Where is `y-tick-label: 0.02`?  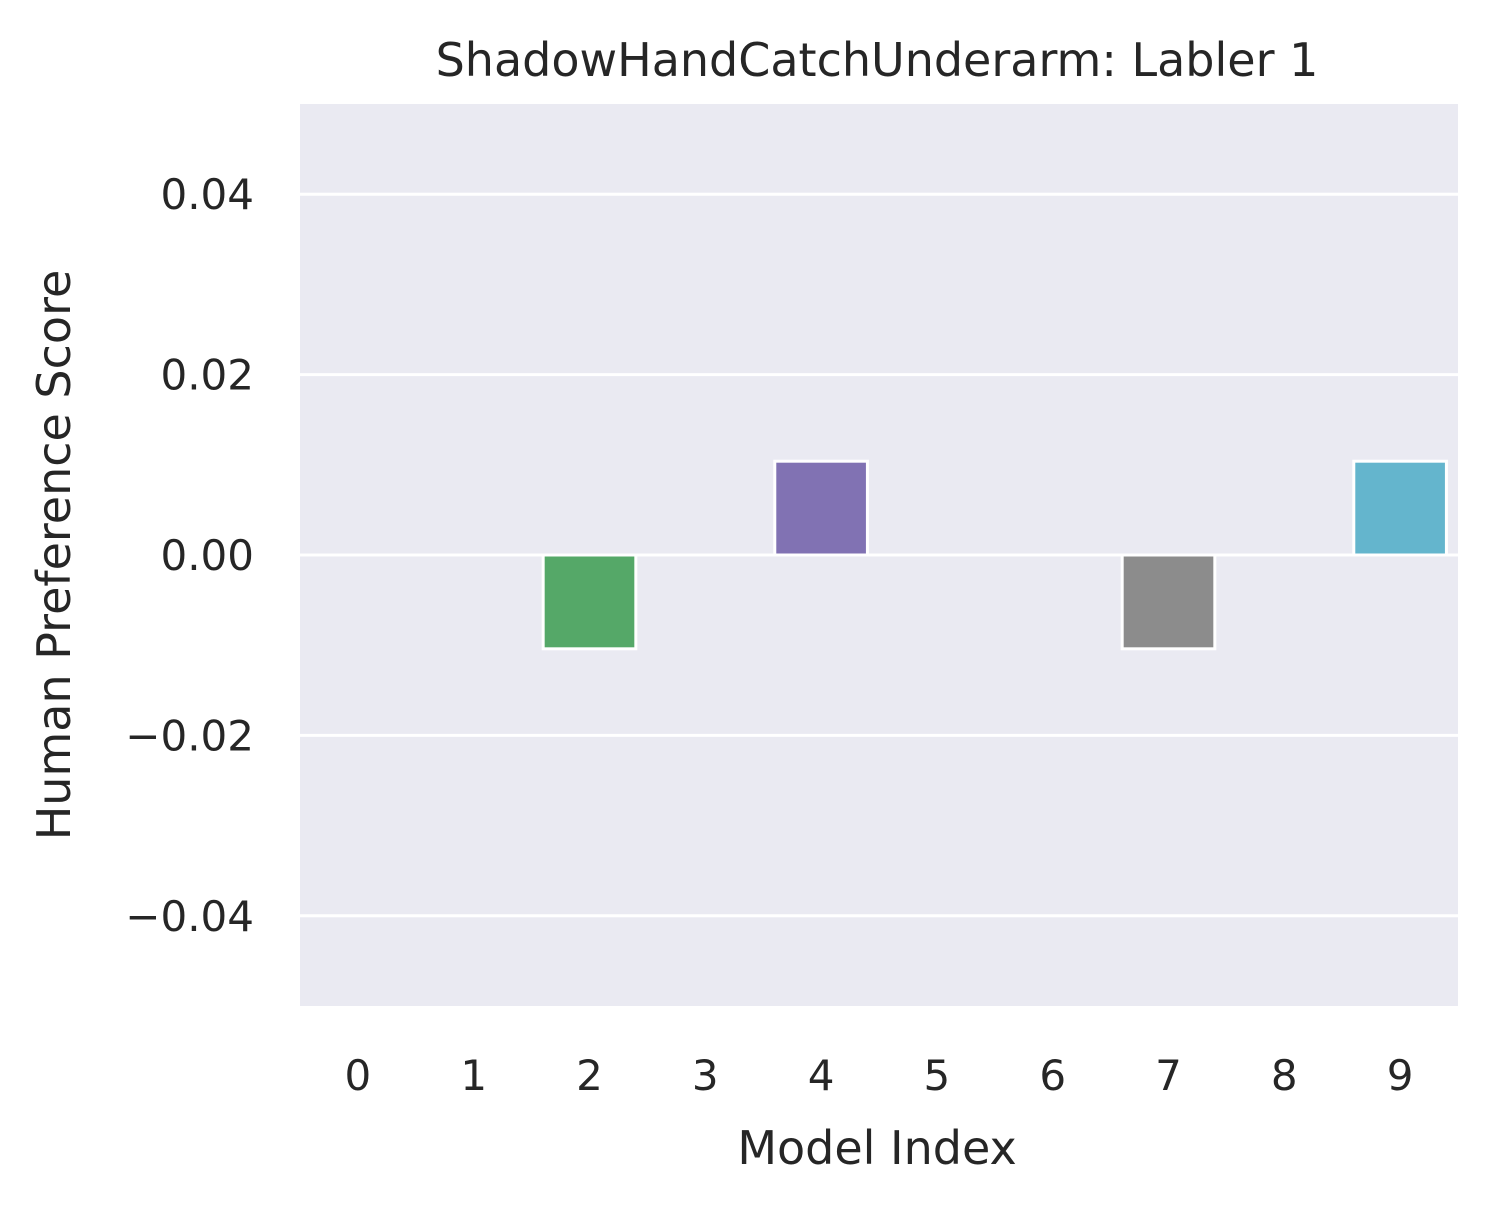
y-tick-label: 0.02 is located at coordinates (207, 375).